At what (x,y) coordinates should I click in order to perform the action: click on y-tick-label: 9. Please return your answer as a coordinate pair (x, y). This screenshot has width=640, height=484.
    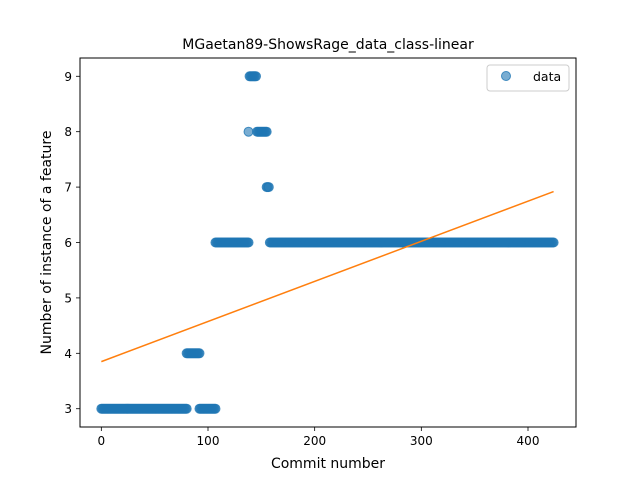
    Looking at the image, I should click on (68, 77).